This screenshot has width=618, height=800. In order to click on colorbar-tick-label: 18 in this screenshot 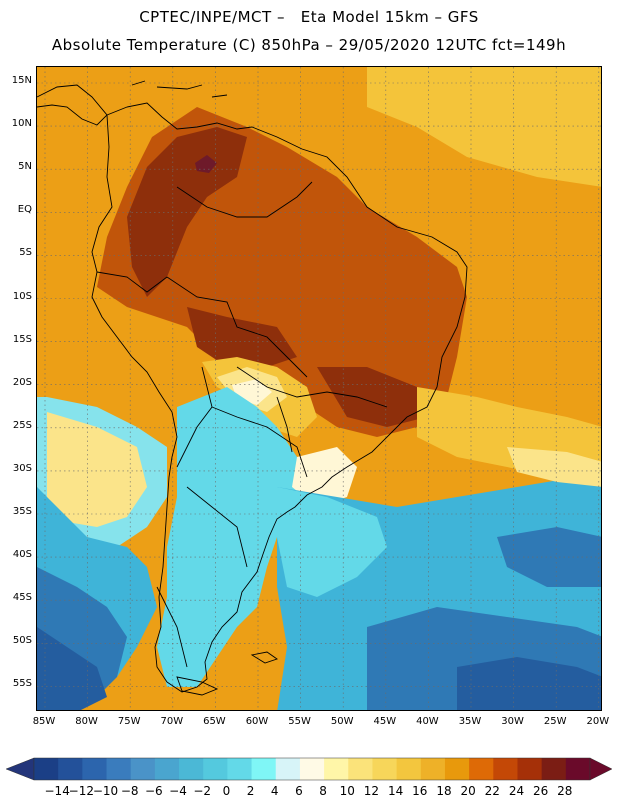, I will do `click(444, 791)`.